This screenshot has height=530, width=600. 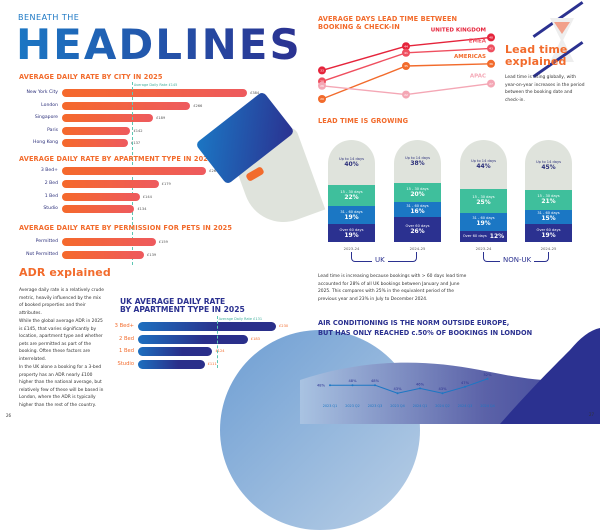 I want to click on bar-label: 2 Bed, so click(x=126, y=338).